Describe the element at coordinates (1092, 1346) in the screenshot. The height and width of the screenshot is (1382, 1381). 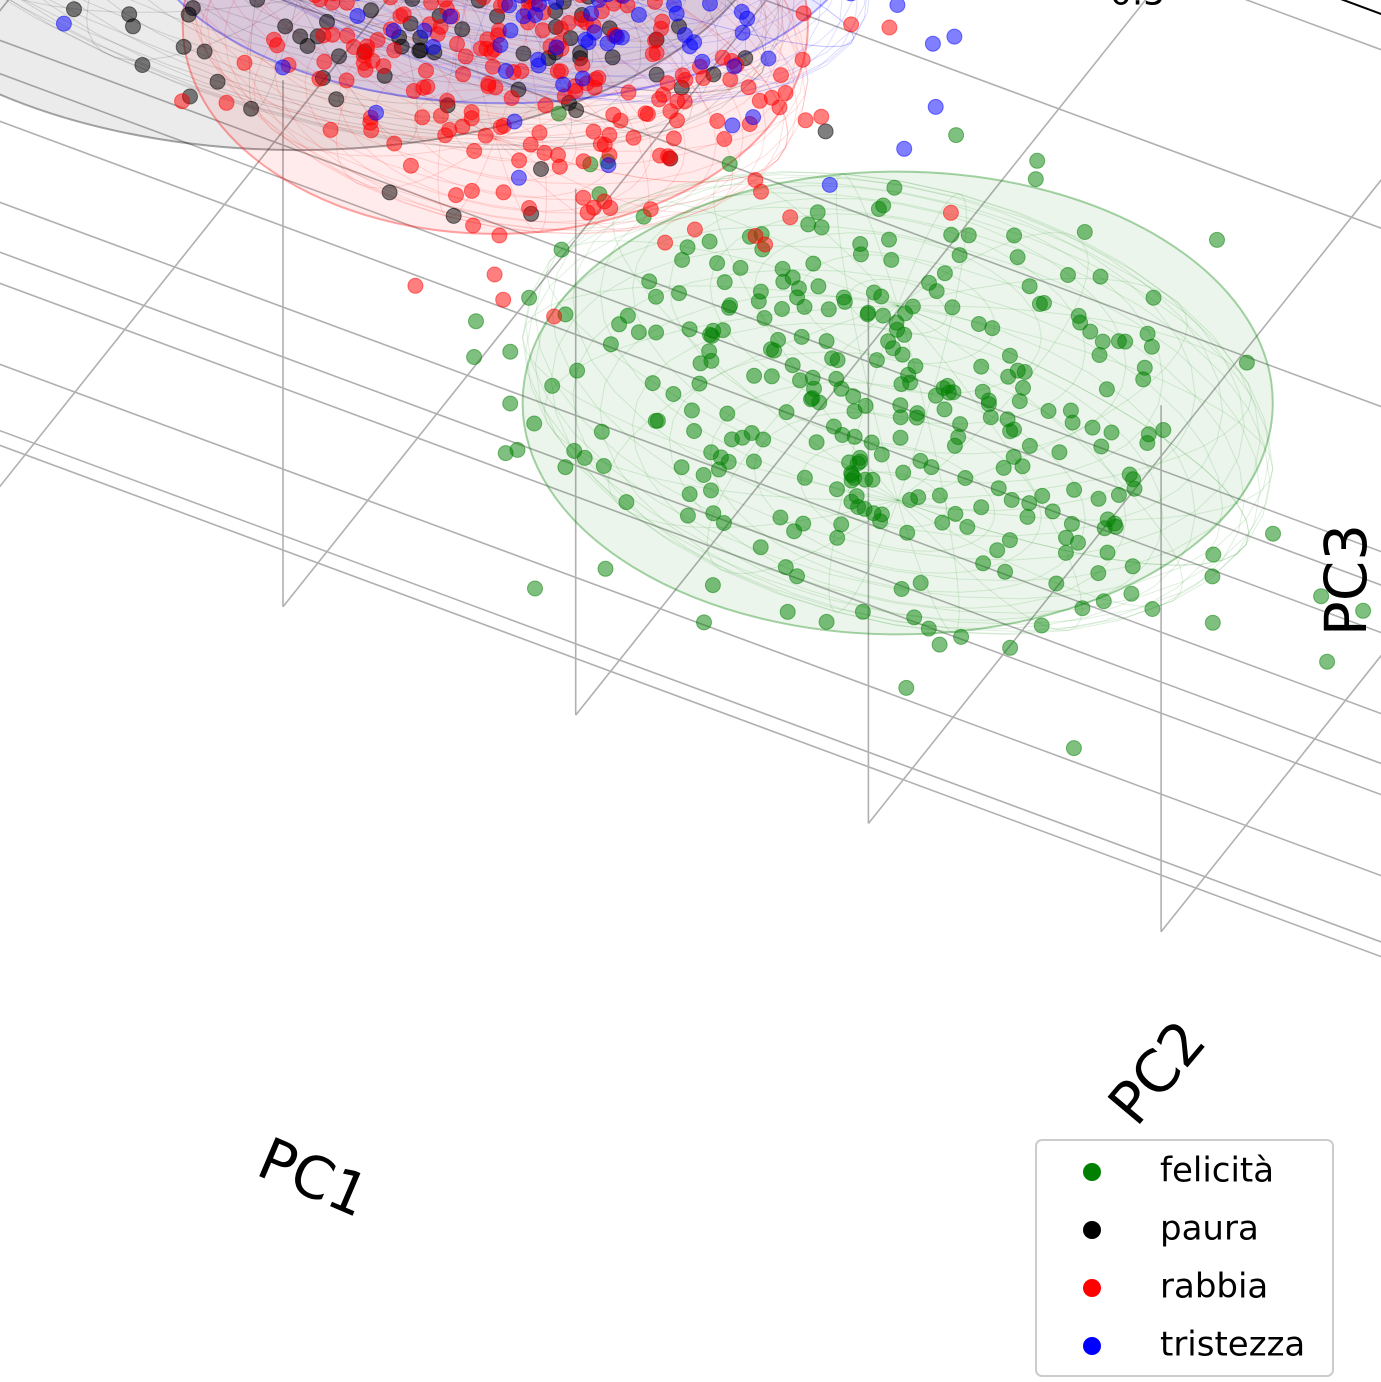
I see `legend-marker-tristezza` at that location.